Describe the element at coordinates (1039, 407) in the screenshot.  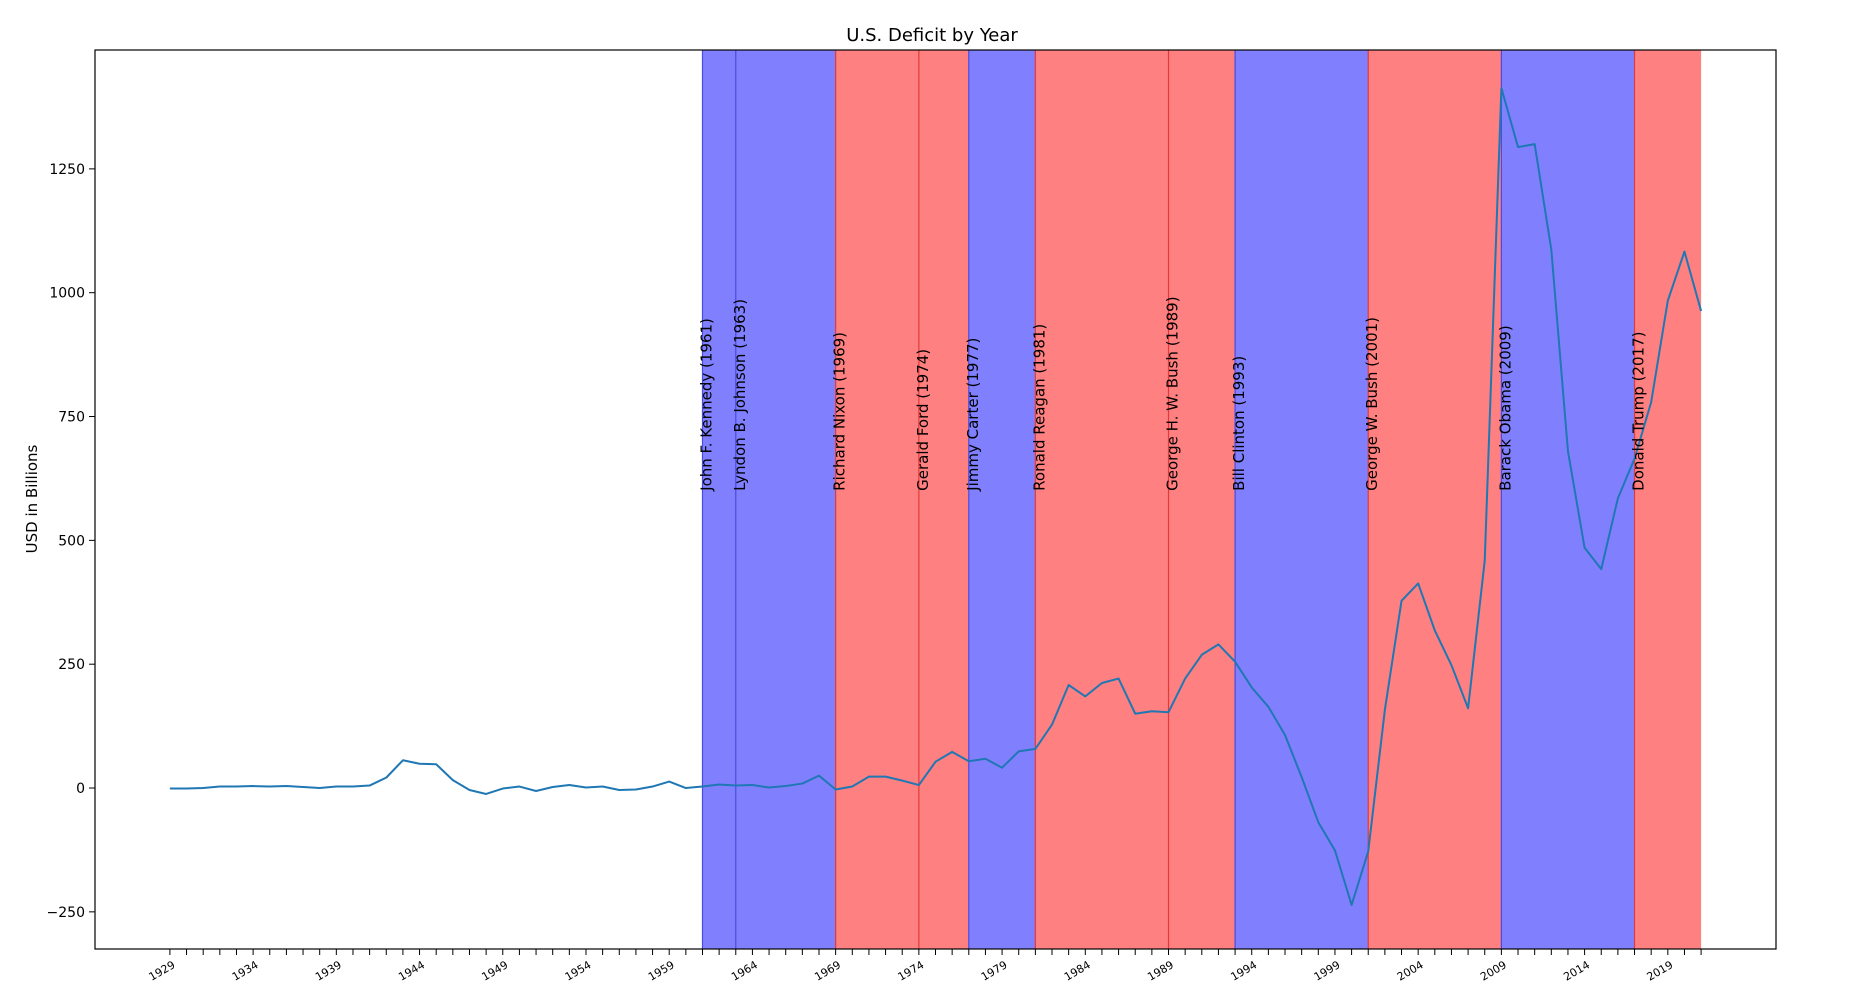
I see `president-label-5: Ronald Reagan (1981)` at that location.